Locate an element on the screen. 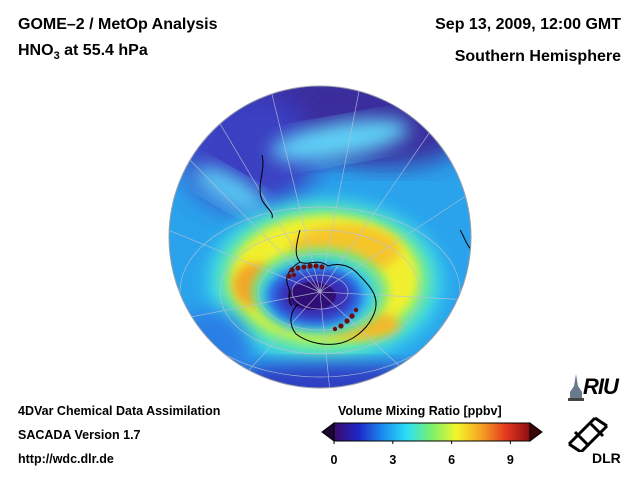  credit-version: SACADA Version 1.7 is located at coordinates (79, 435).